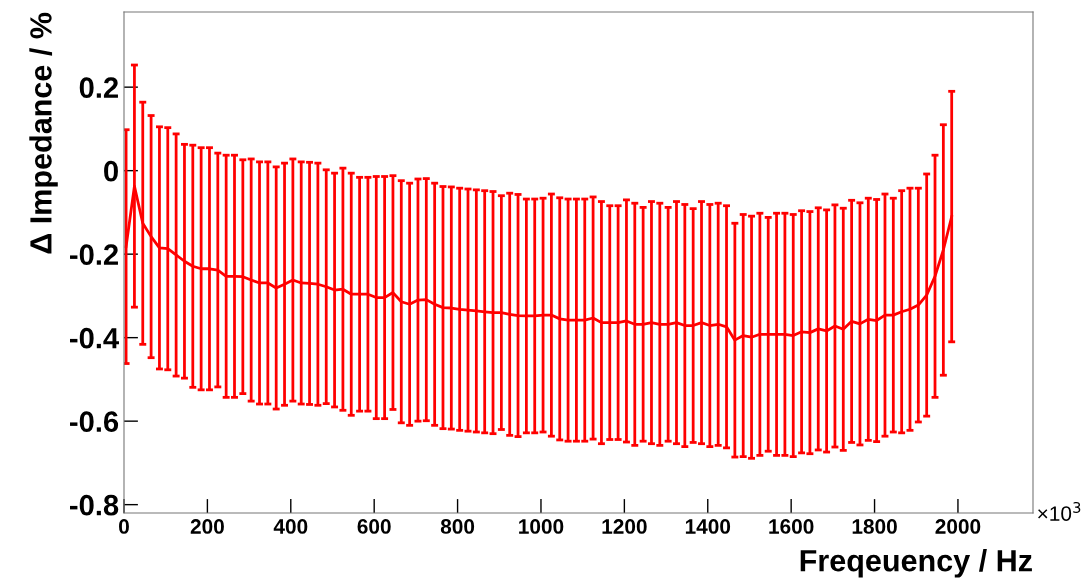 The height and width of the screenshot is (578, 1088). I want to click on x-tick-label: 400, so click(290, 526).